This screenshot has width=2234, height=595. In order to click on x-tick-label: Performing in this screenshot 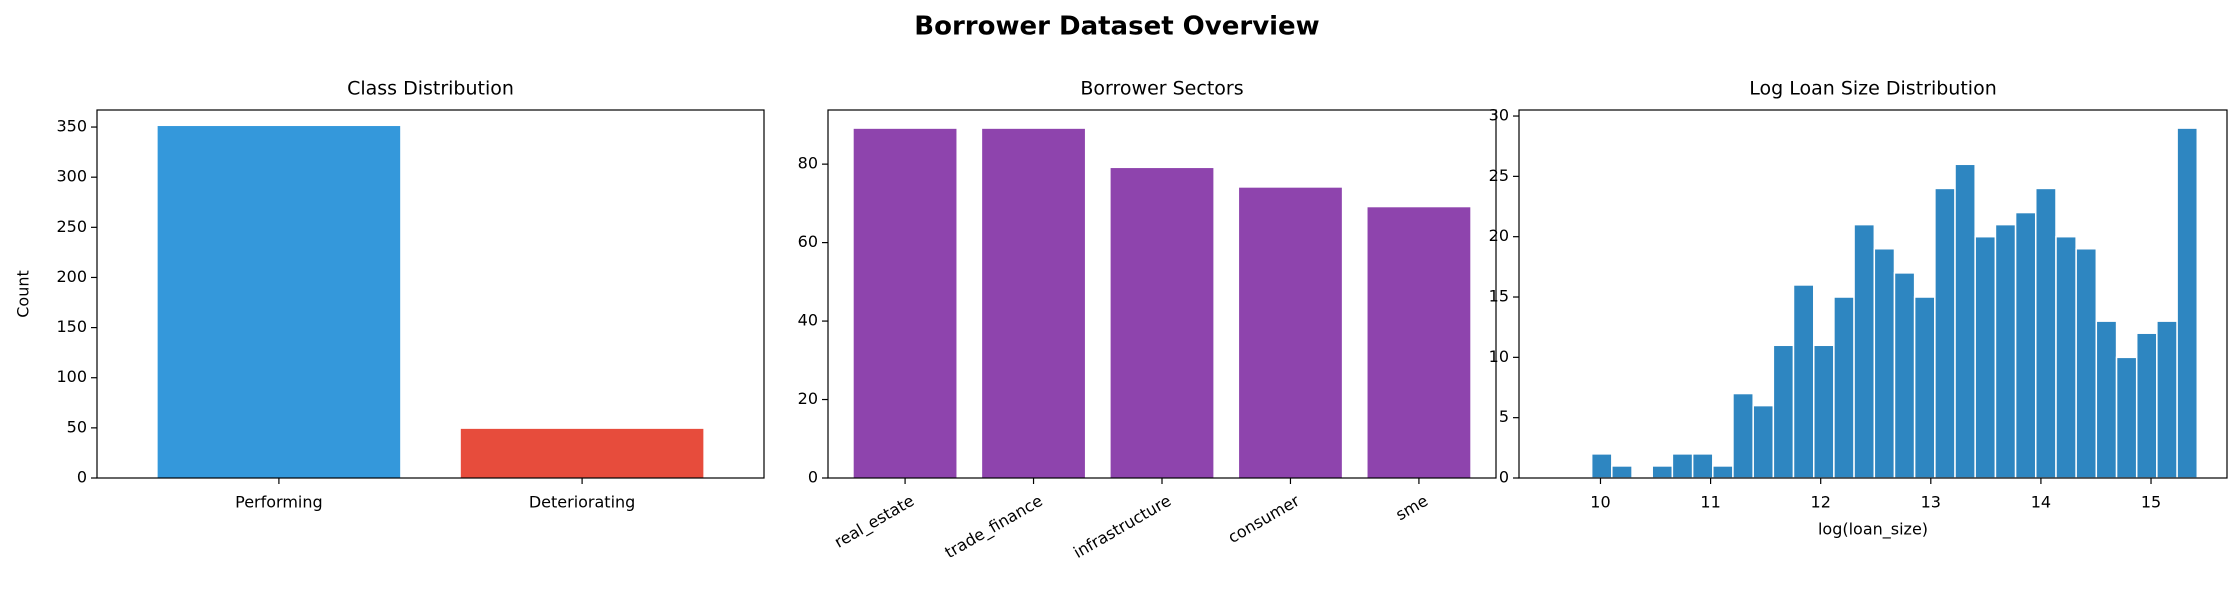, I will do `click(279, 502)`.